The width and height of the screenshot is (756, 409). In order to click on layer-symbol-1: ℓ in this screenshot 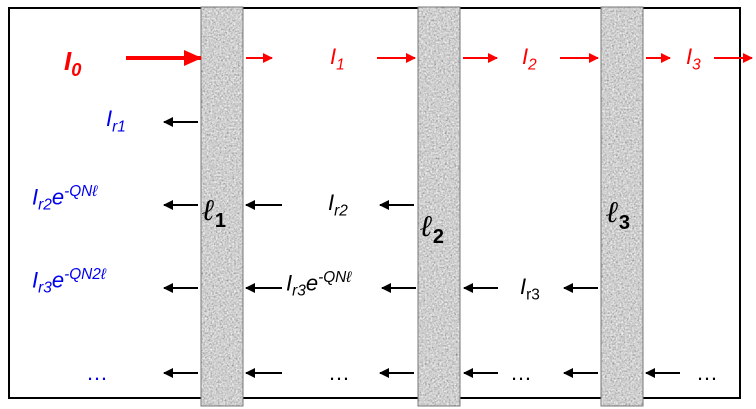, I will do `click(208, 210)`.